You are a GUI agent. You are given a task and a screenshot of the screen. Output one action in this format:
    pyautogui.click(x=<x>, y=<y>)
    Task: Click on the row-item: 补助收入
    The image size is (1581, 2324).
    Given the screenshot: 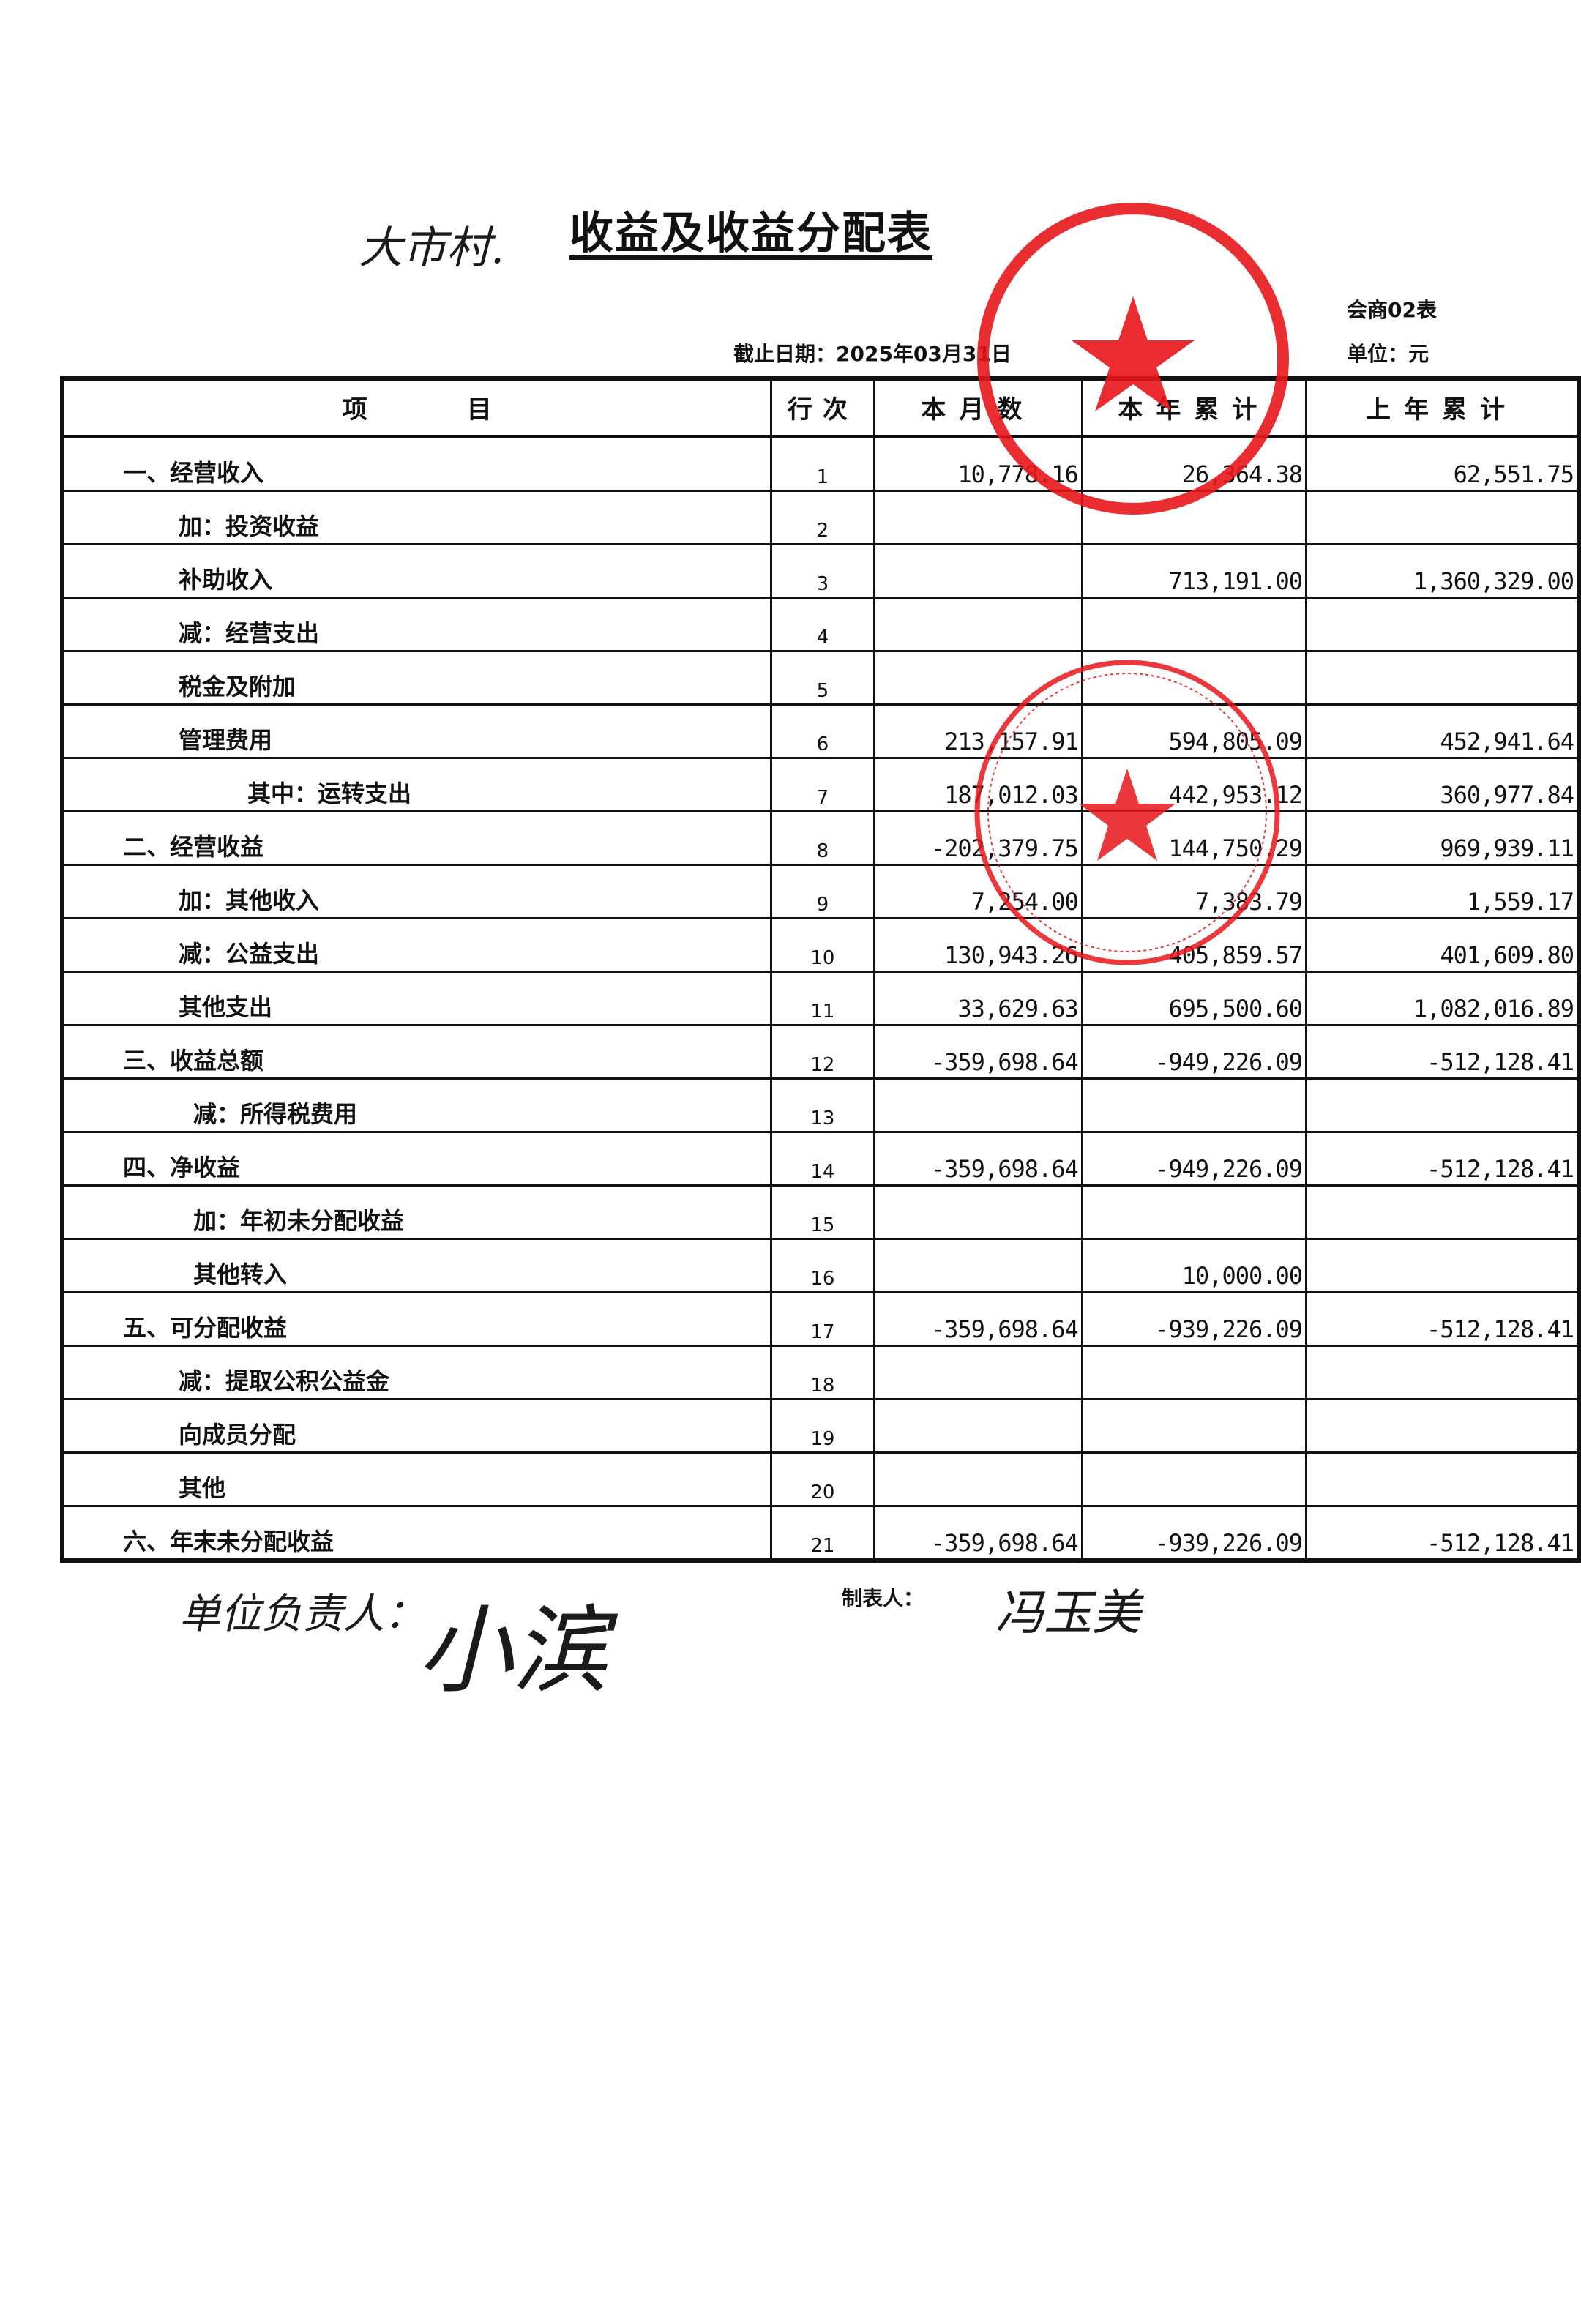 What is the action you would take?
    pyautogui.click(x=416, y=571)
    